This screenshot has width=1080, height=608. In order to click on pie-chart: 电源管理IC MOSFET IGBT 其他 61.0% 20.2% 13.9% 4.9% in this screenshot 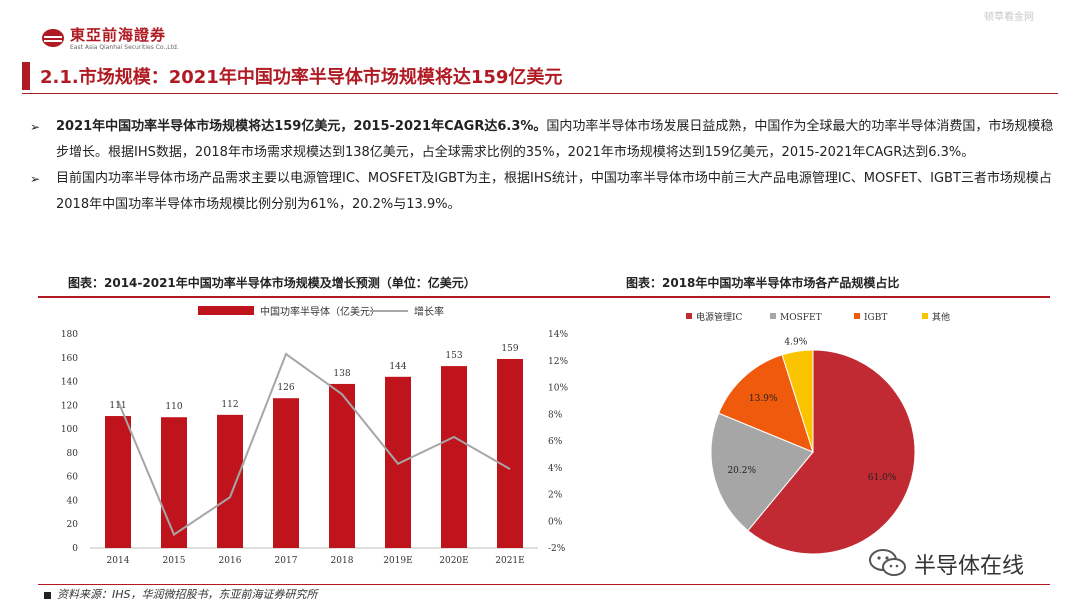, I will do `click(818, 433)`.